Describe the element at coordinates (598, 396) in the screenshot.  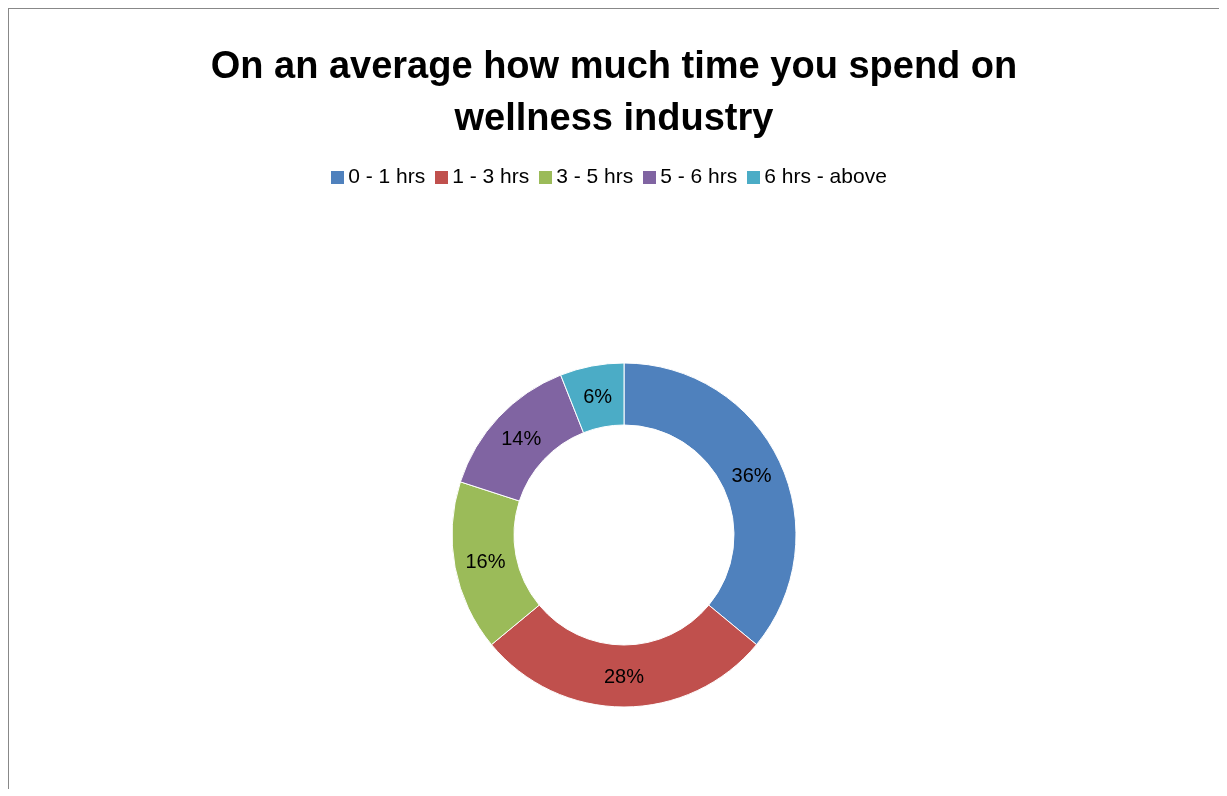
I see `data-label: 6%` at that location.